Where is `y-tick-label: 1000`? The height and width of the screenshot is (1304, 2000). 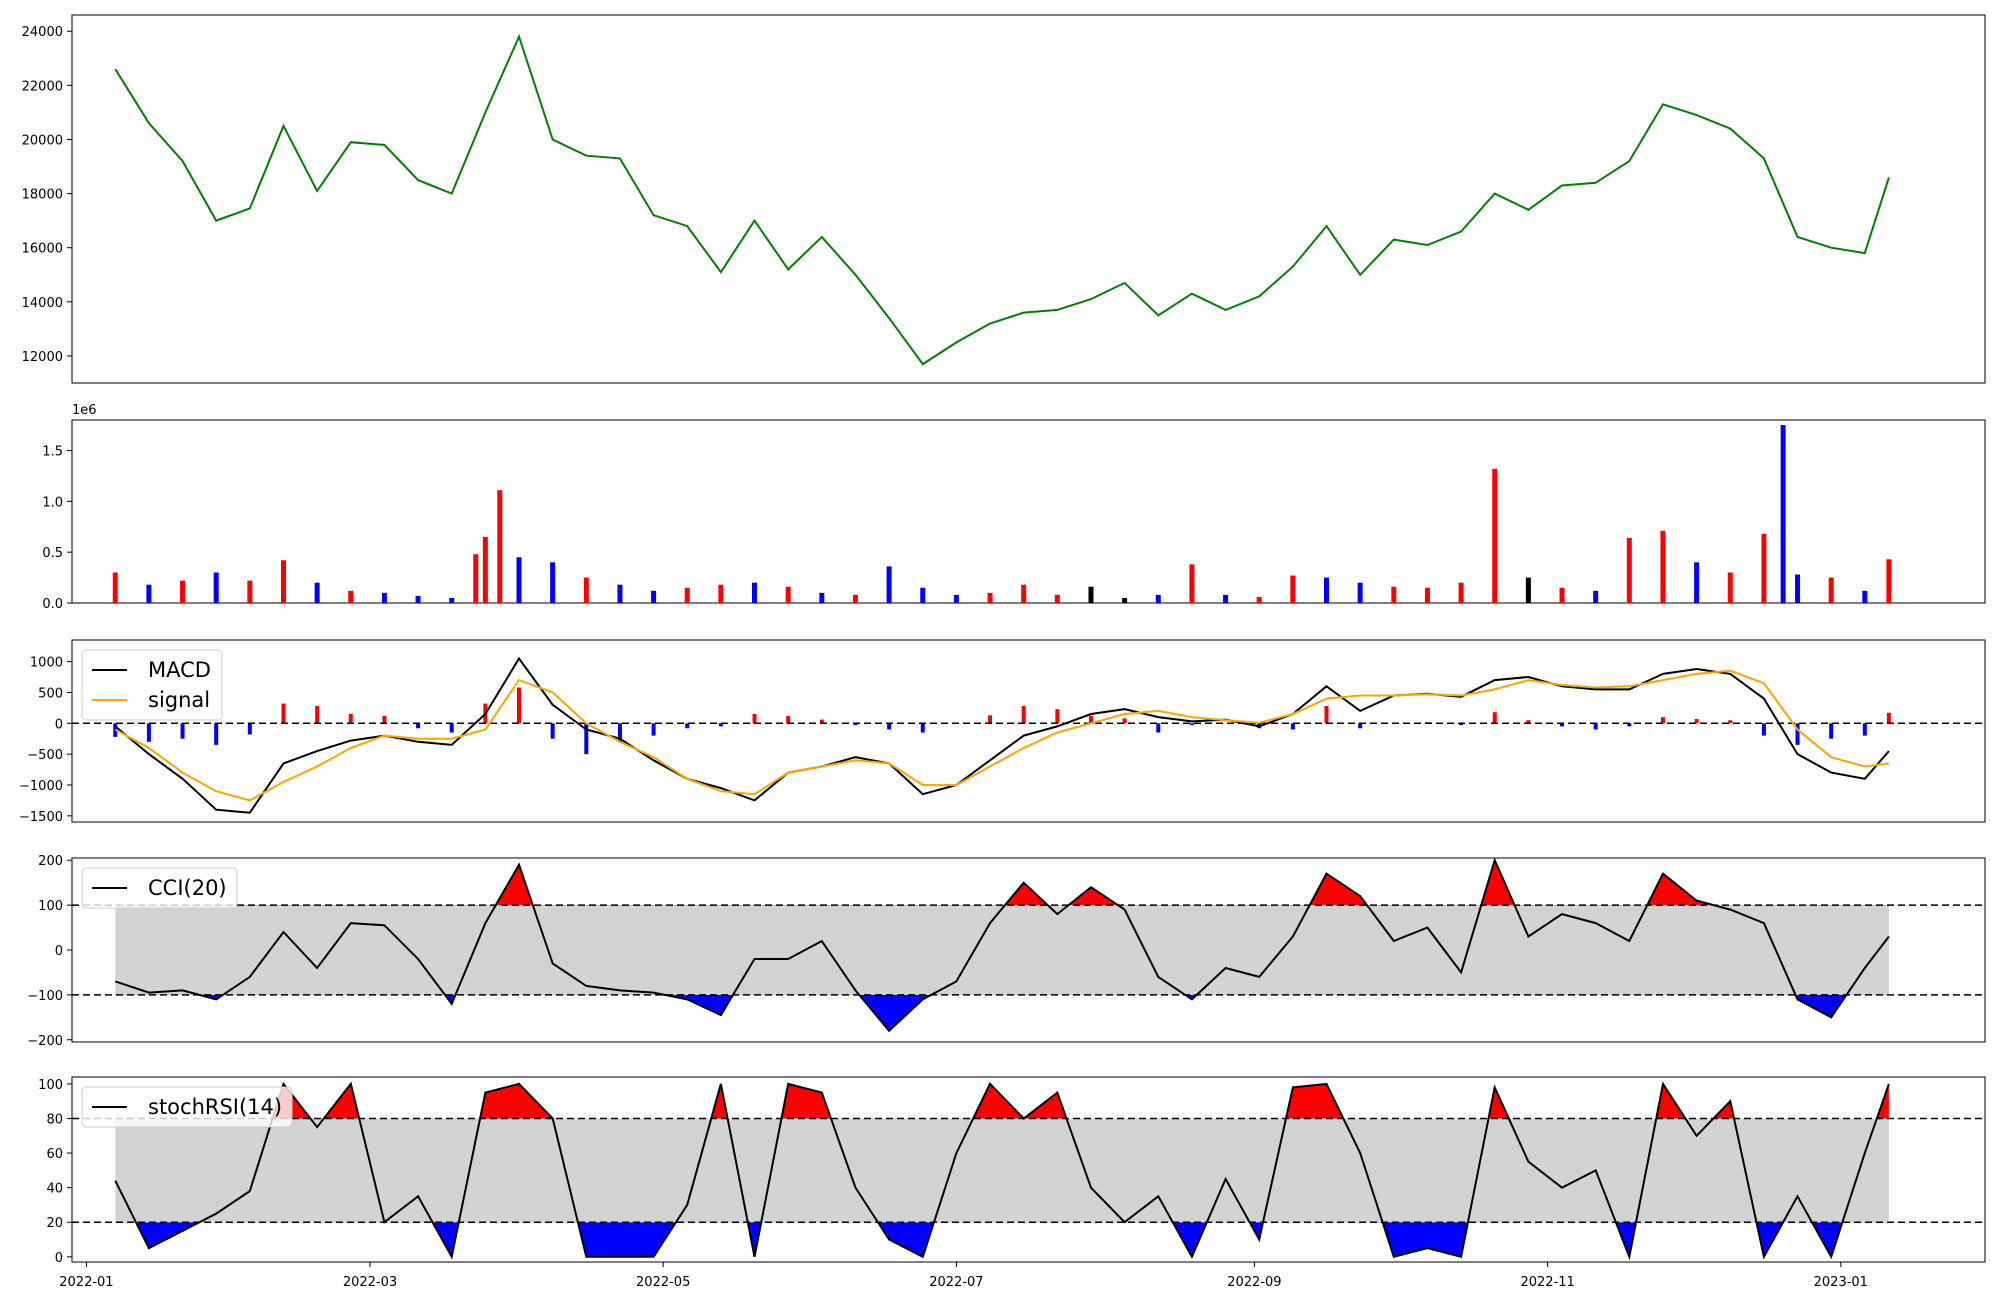 y-tick-label: 1000 is located at coordinates (46, 663).